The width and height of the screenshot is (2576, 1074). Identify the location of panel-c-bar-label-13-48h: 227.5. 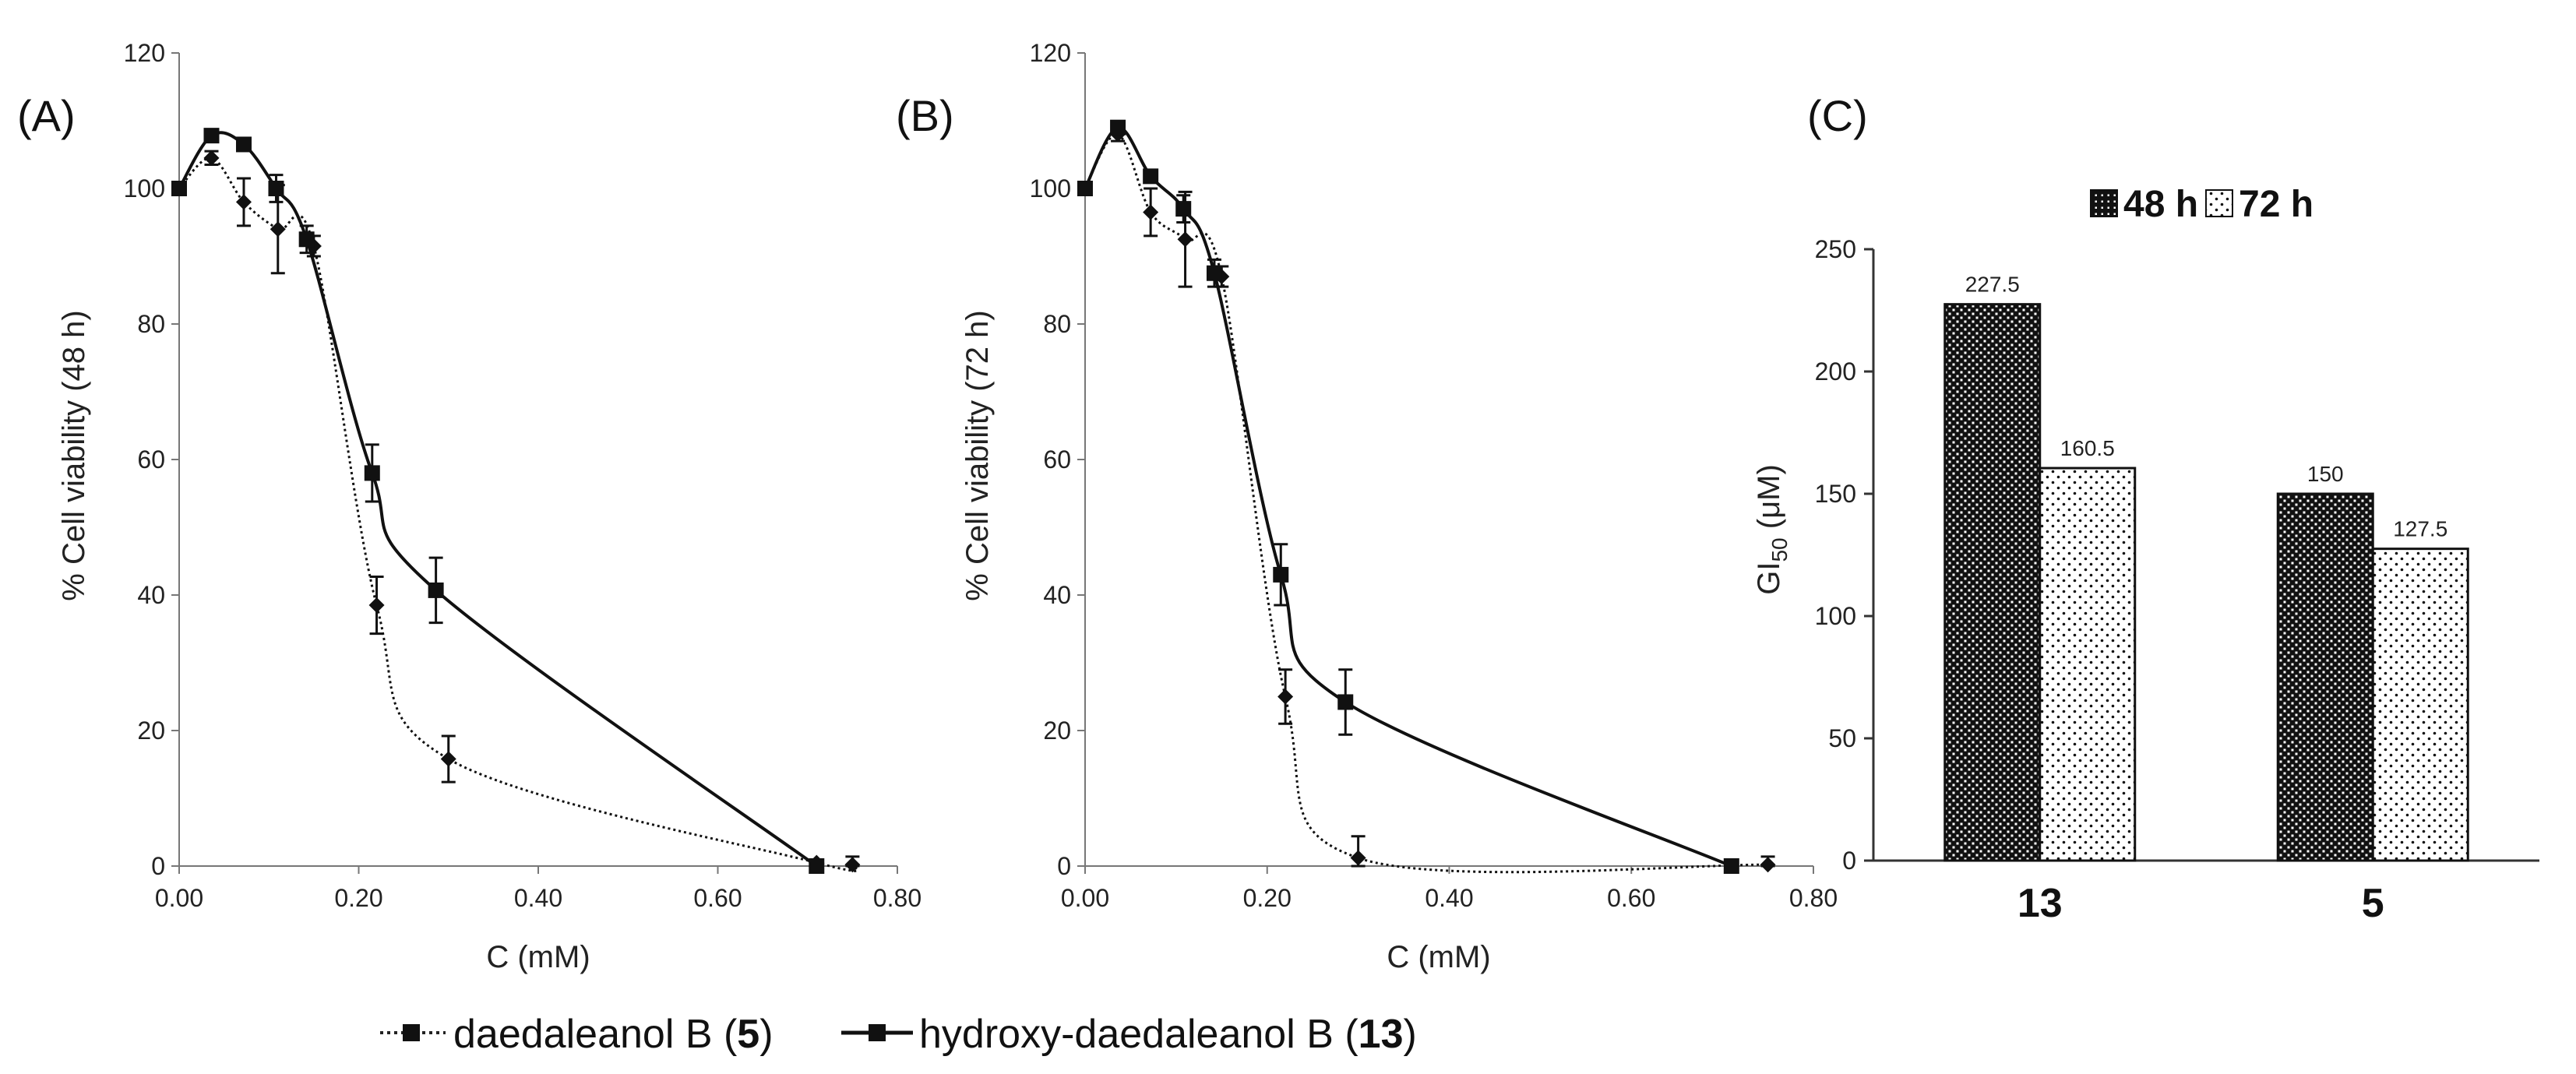
(1992, 285).